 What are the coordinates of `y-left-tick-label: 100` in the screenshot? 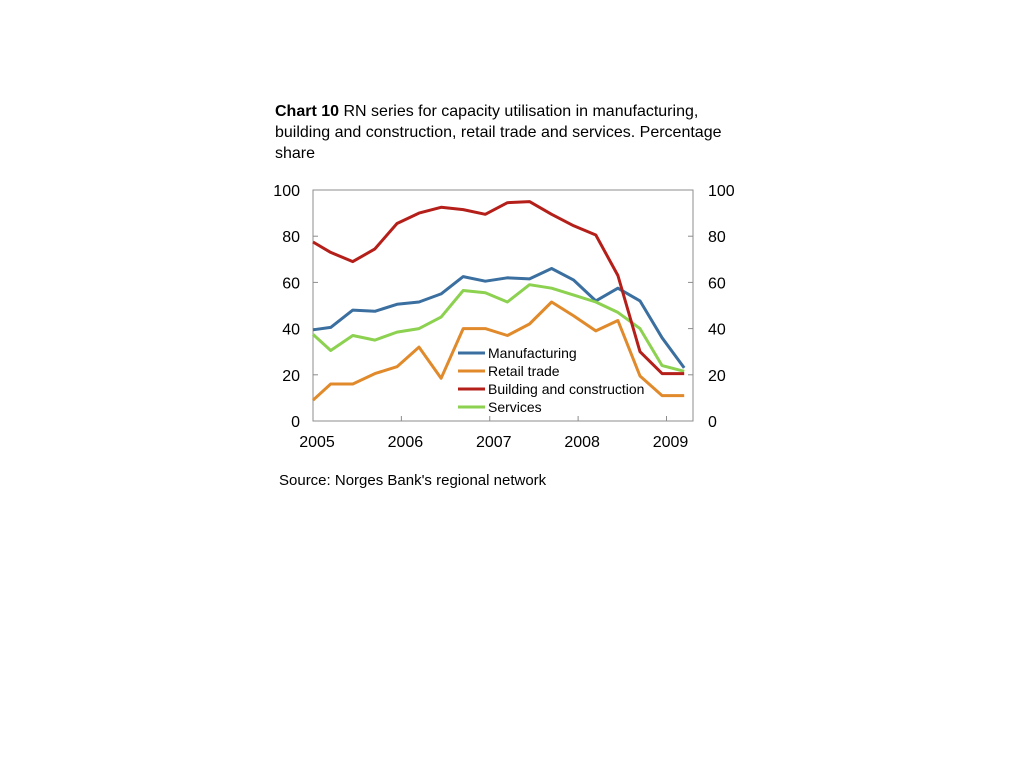 It's located at (286, 191).